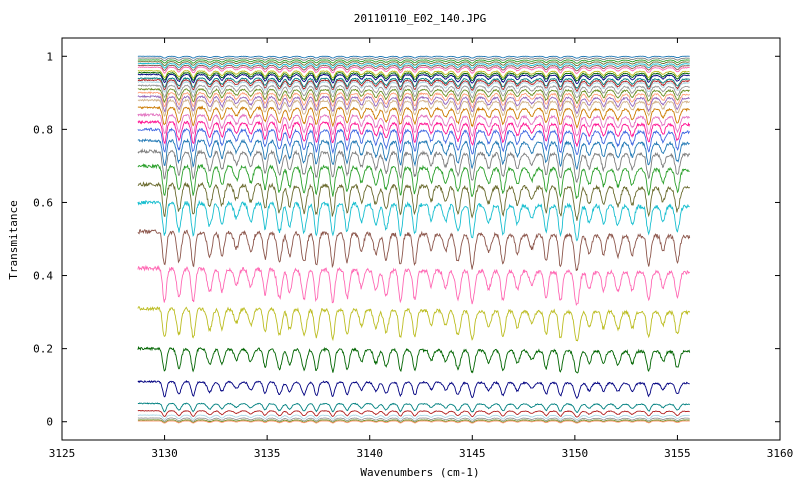 This screenshot has height=480, width=800. I want to click on x-tick-label: 3125, so click(62, 453).